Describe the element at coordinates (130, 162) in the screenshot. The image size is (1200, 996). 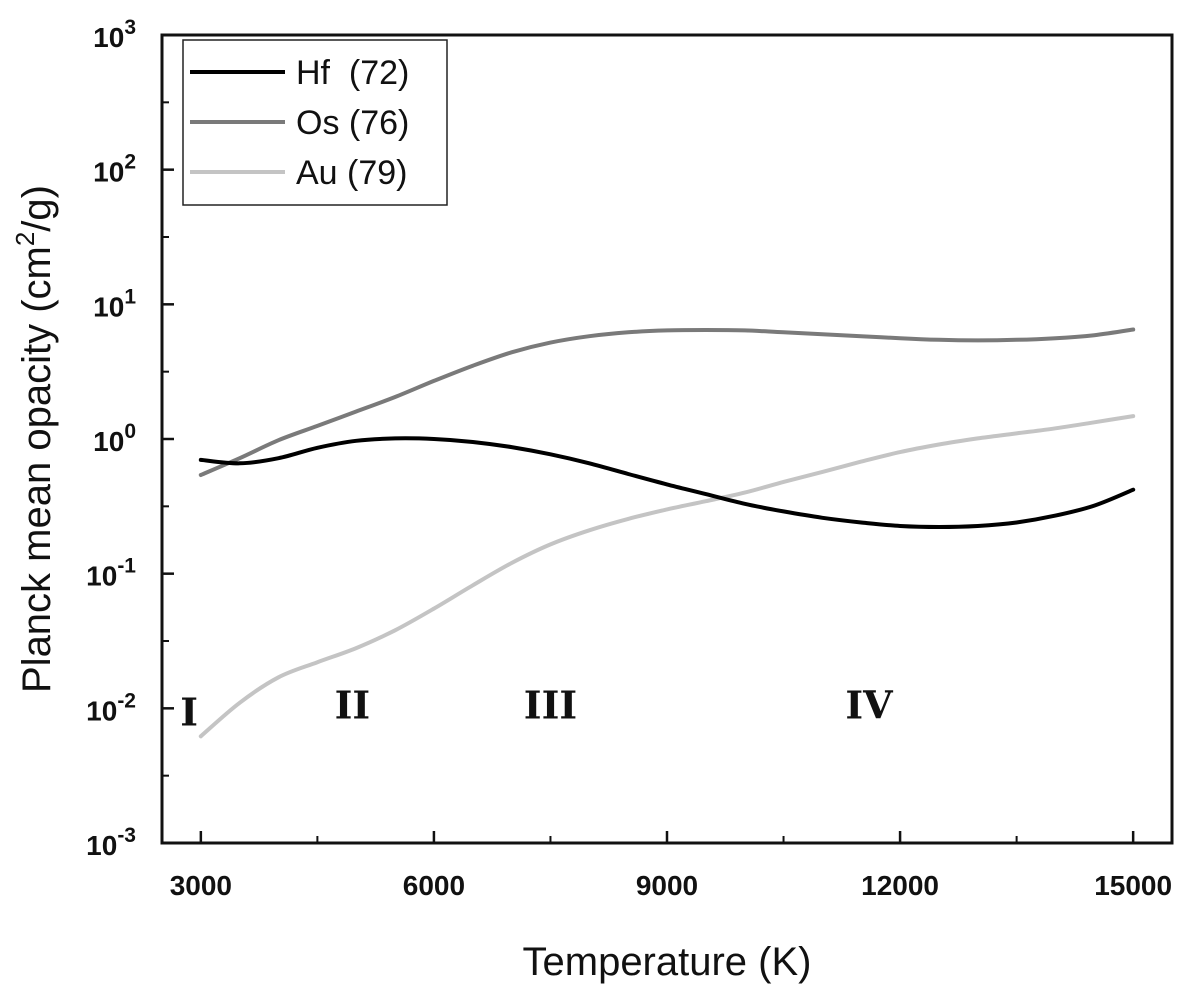
I see `y-tick-exp: 2` at that location.